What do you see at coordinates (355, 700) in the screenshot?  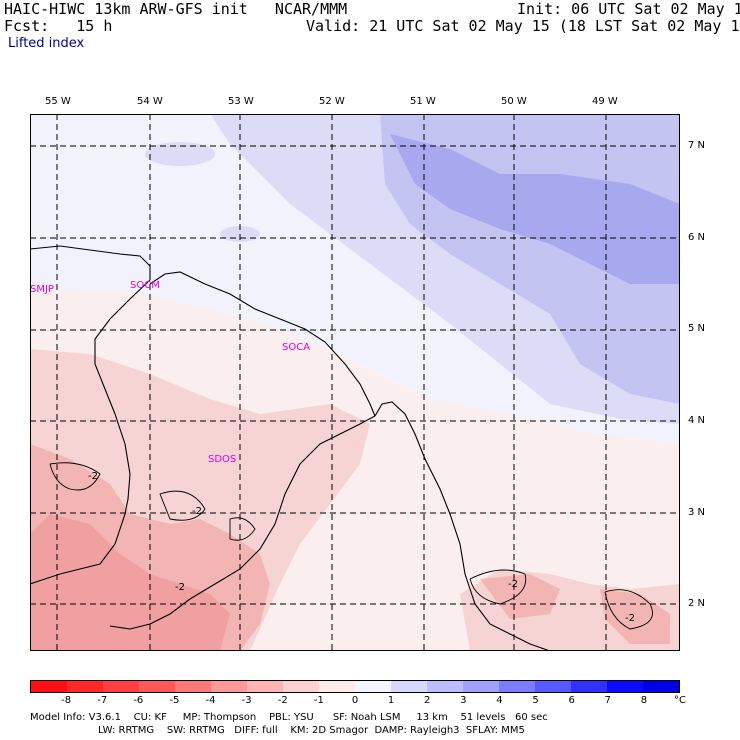 I see `colorbar-tick-label: 0` at bounding box center [355, 700].